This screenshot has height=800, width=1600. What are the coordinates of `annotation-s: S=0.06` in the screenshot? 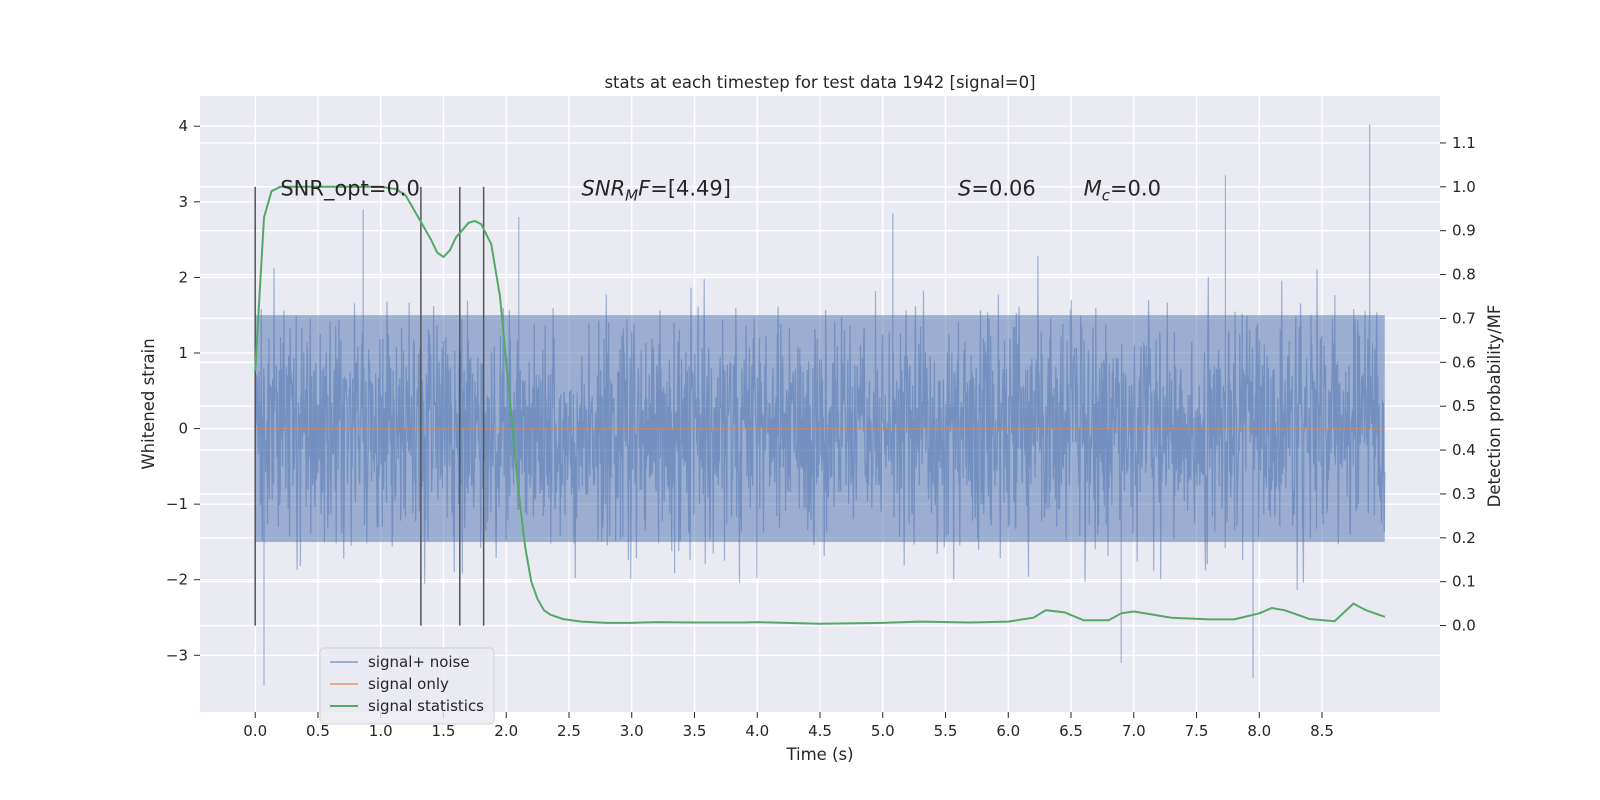 It's located at (997, 189).